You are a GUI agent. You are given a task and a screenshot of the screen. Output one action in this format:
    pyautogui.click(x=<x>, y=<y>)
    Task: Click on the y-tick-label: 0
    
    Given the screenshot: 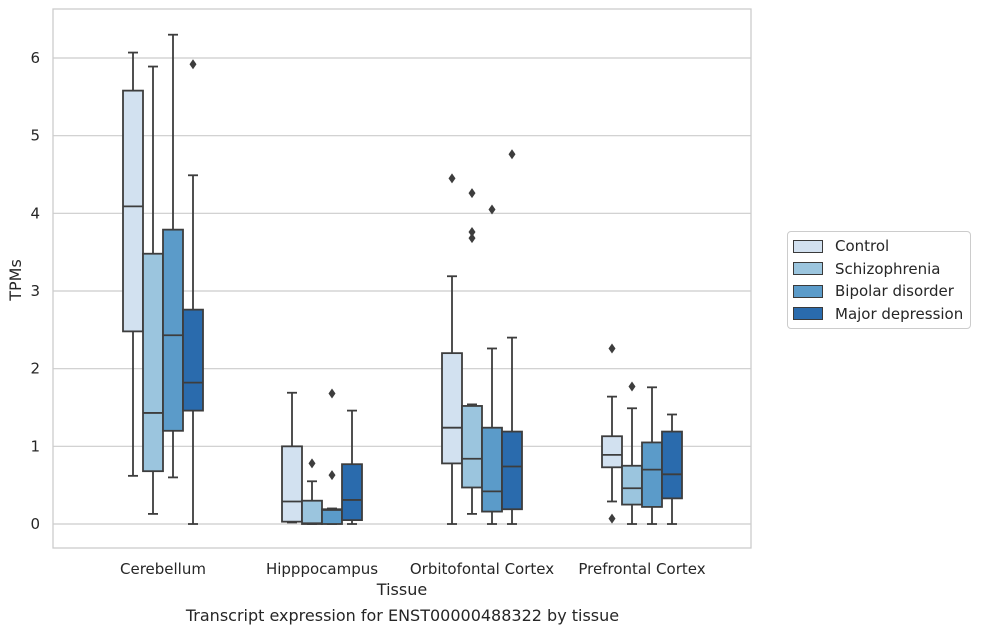 What is the action you would take?
    pyautogui.click(x=35, y=524)
    